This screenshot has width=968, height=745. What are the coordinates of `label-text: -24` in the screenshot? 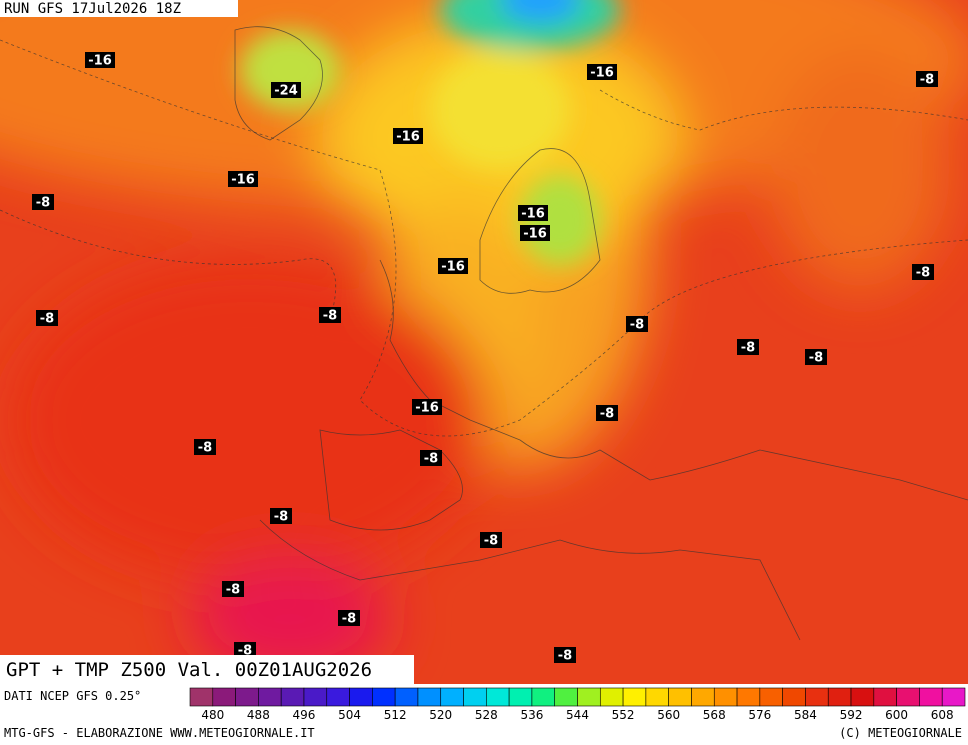 It's located at (286, 91).